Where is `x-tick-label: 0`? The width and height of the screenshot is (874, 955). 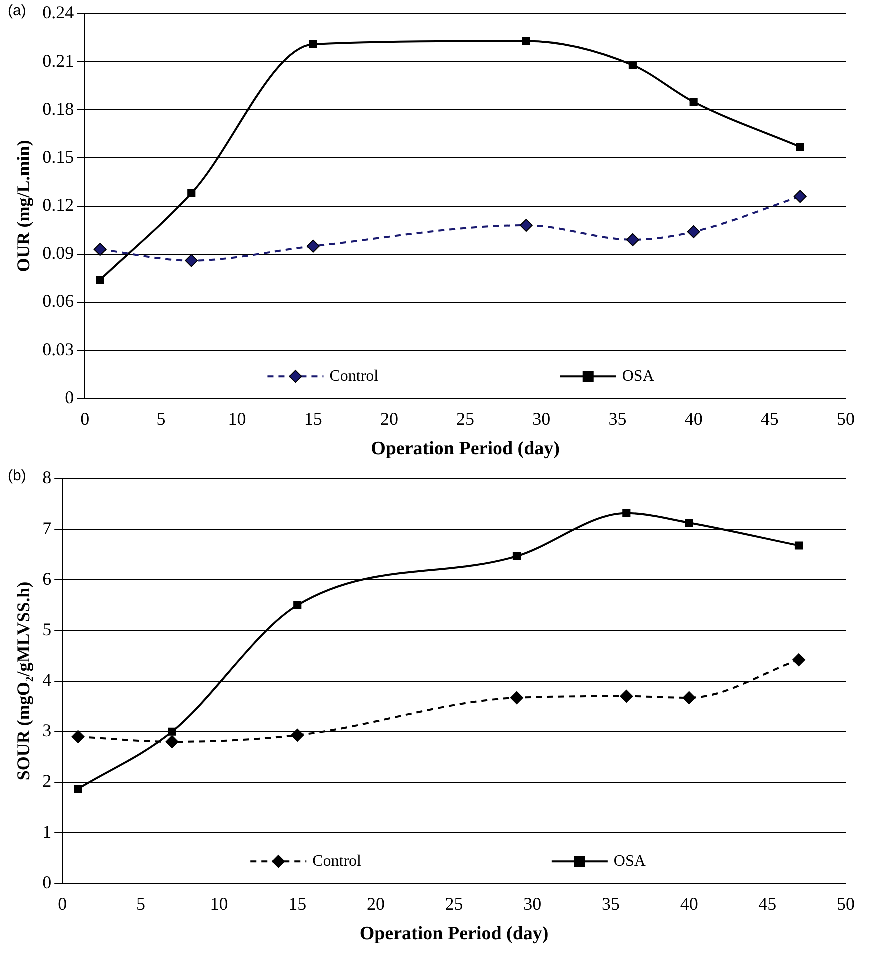
x-tick-label: 0 is located at coordinates (85, 419).